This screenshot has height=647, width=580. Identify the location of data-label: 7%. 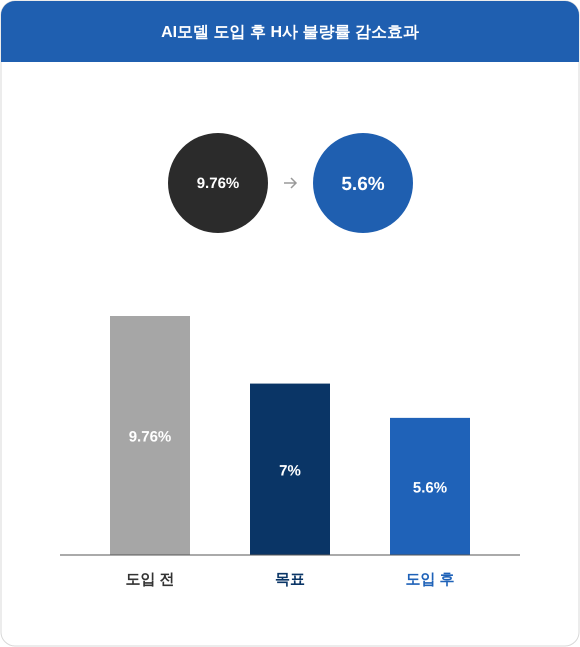
(290, 471).